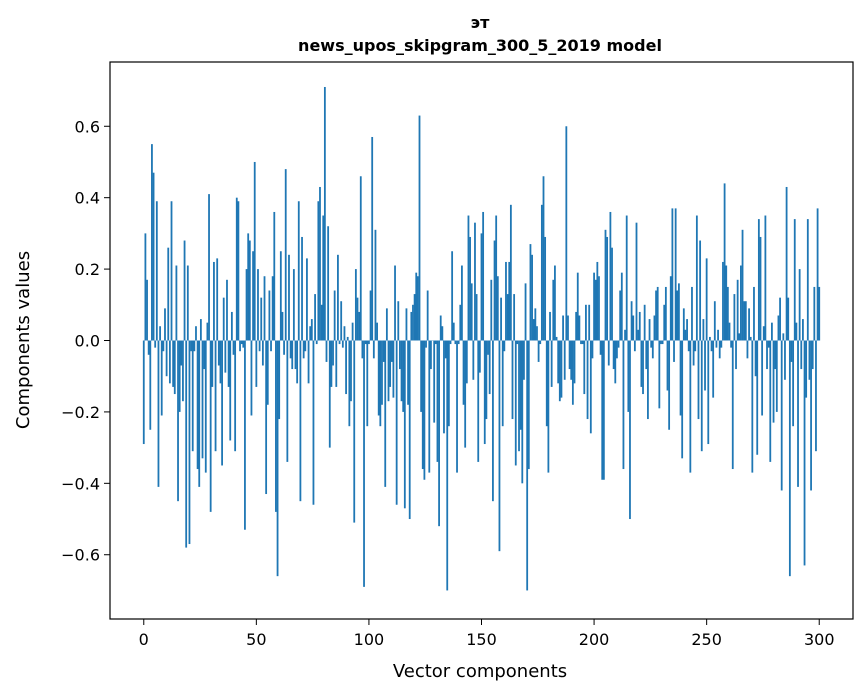  What do you see at coordinates (369, 639) in the screenshot?
I see `x-tick-label-100: 100` at bounding box center [369, 639].